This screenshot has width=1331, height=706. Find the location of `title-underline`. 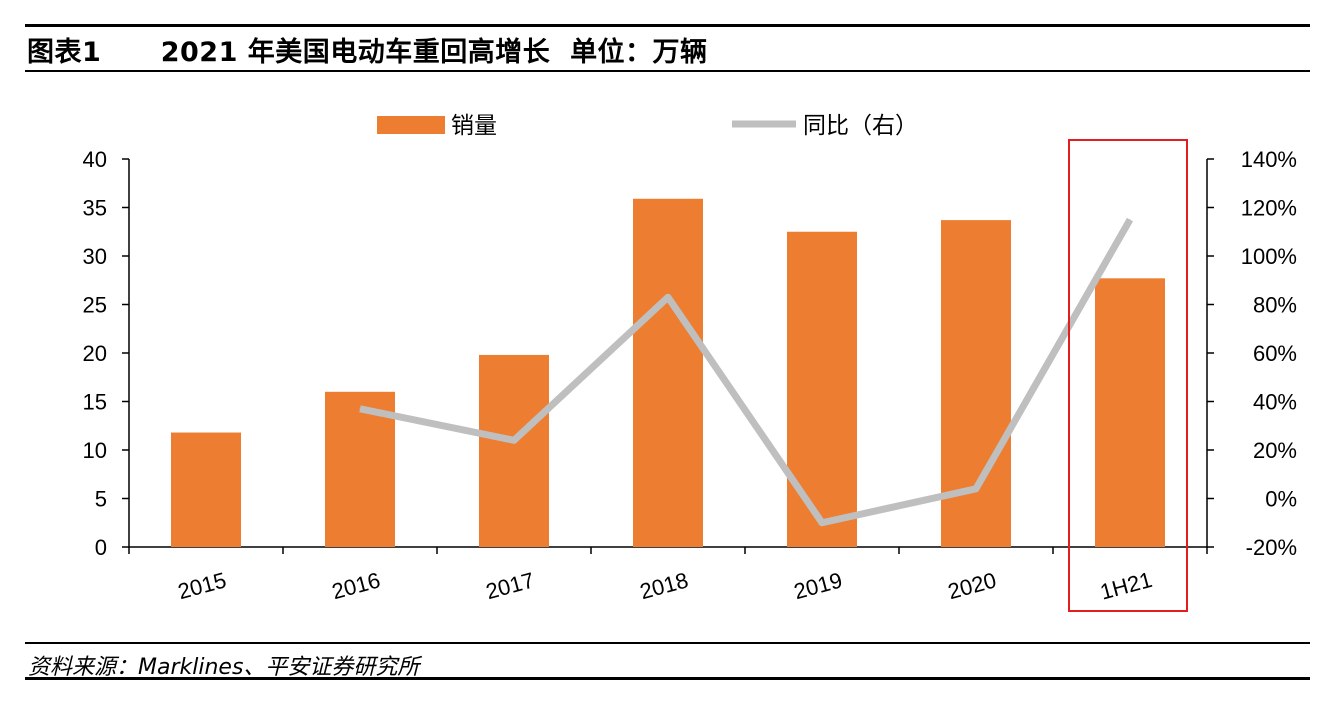

title-underline is located at coordinates (667, 71).